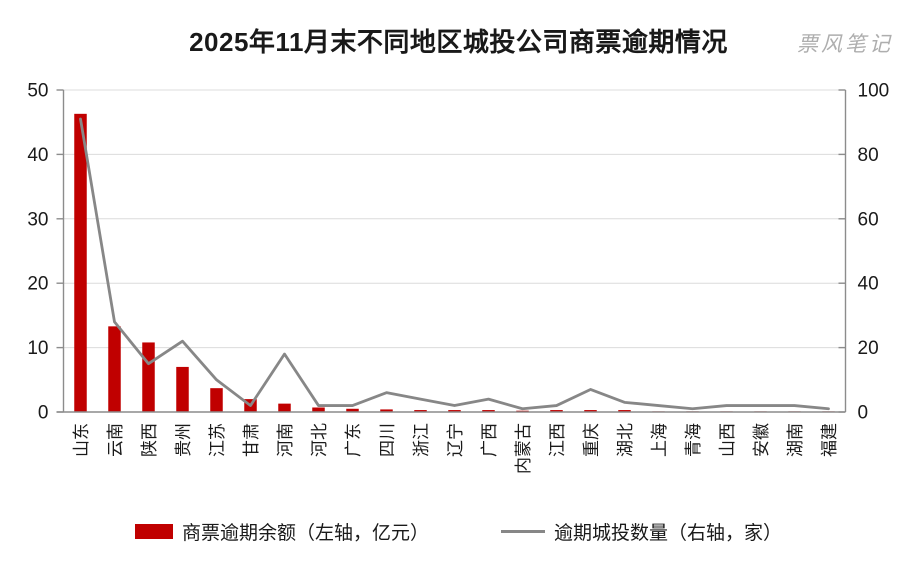 This screenshot has height=567, width=917. I want to click on category-label-云南: 云南, so click(115, 440).